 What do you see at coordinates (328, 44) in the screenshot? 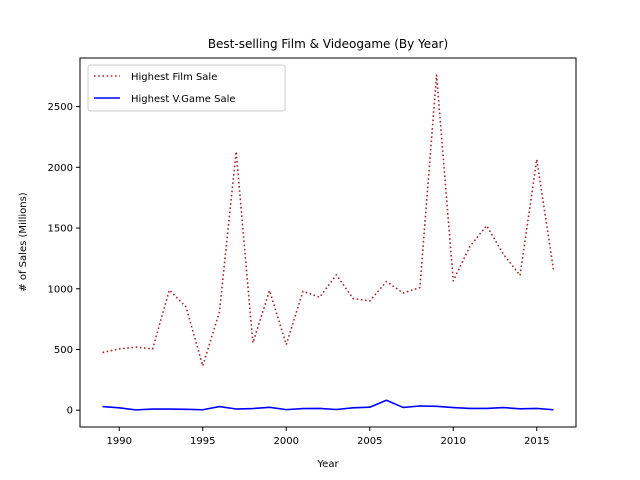
I see `chart-title: Best-selling Film & Videogame (By Year)` at bounding box center [328, 44].